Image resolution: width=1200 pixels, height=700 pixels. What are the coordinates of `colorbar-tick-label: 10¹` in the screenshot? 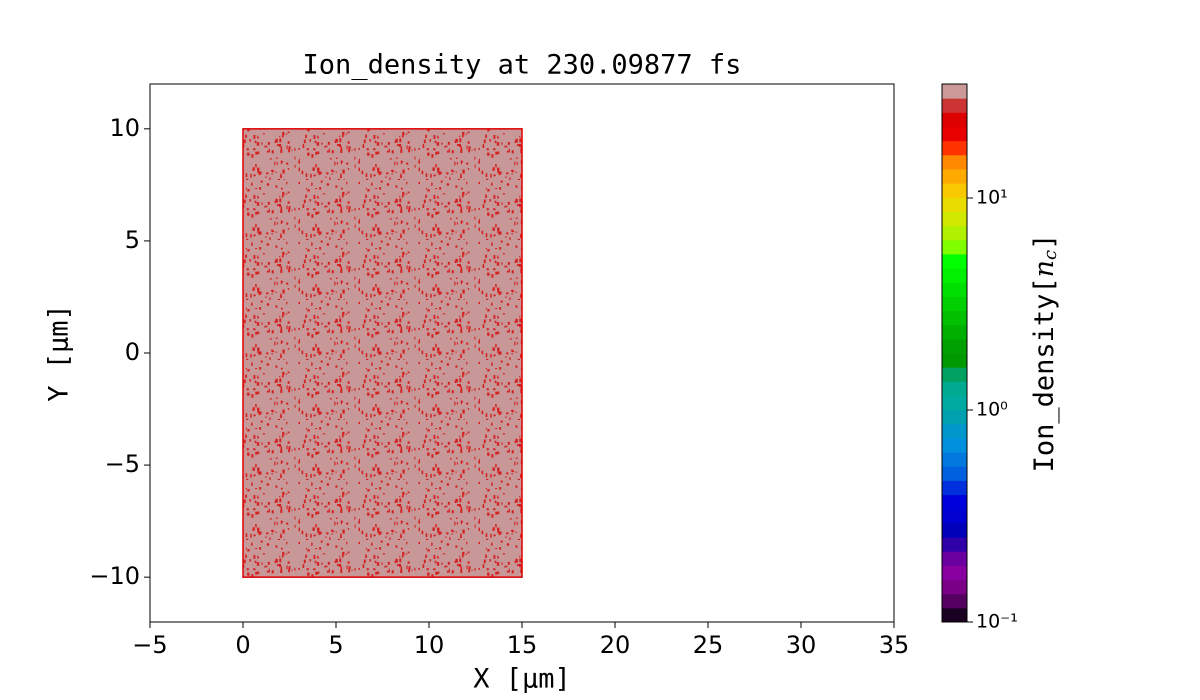 It's located at (992, 198).